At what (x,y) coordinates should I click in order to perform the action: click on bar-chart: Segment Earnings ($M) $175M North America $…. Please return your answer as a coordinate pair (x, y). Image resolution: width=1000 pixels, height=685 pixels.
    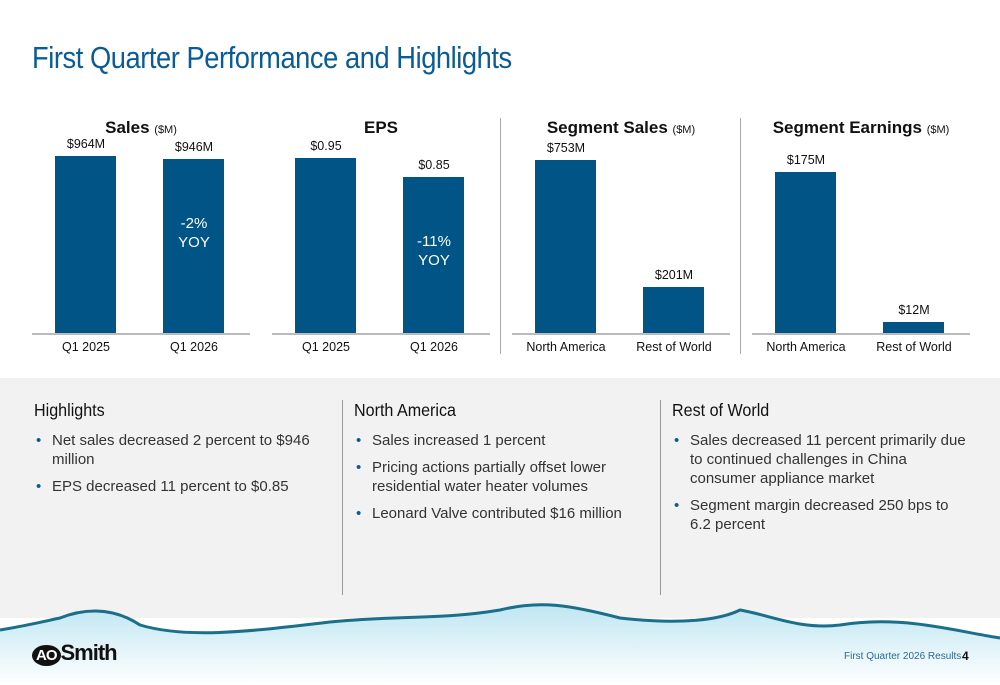
    Looking at the image, I should click on (861, 234).